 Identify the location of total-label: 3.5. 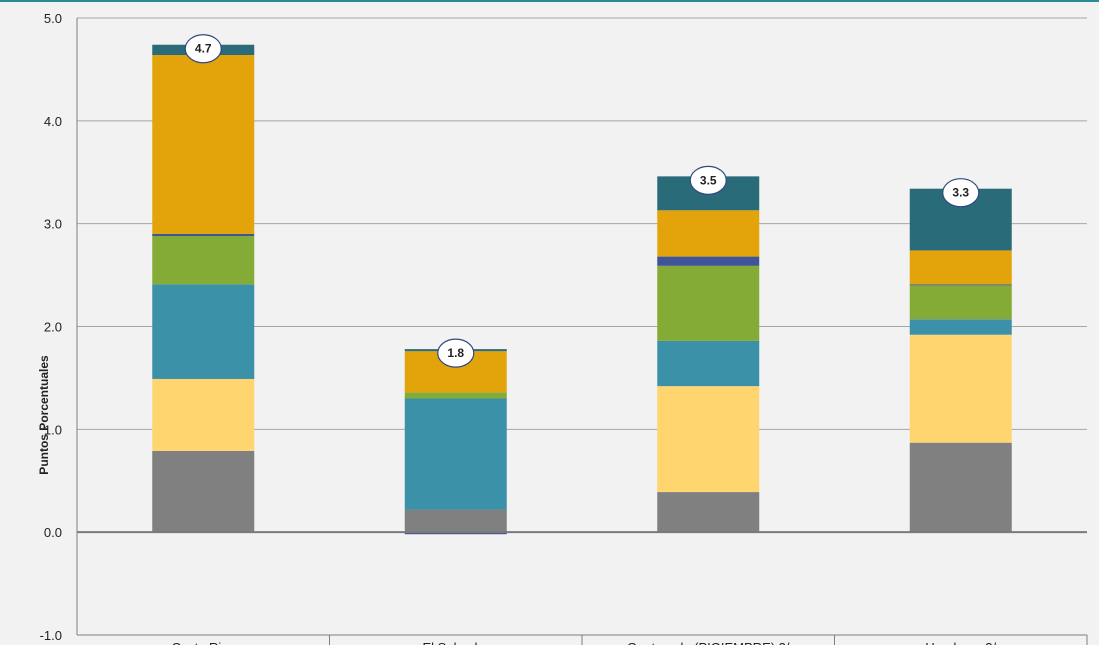
(708, 180).